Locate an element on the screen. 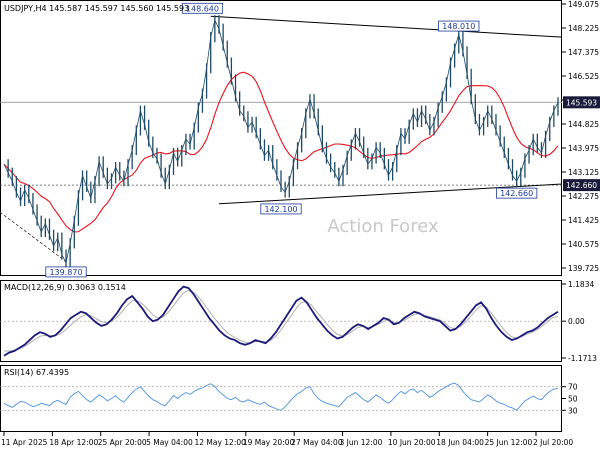 The image size is (600, 450). support-tag-bg is located at coordinates (581, 185).